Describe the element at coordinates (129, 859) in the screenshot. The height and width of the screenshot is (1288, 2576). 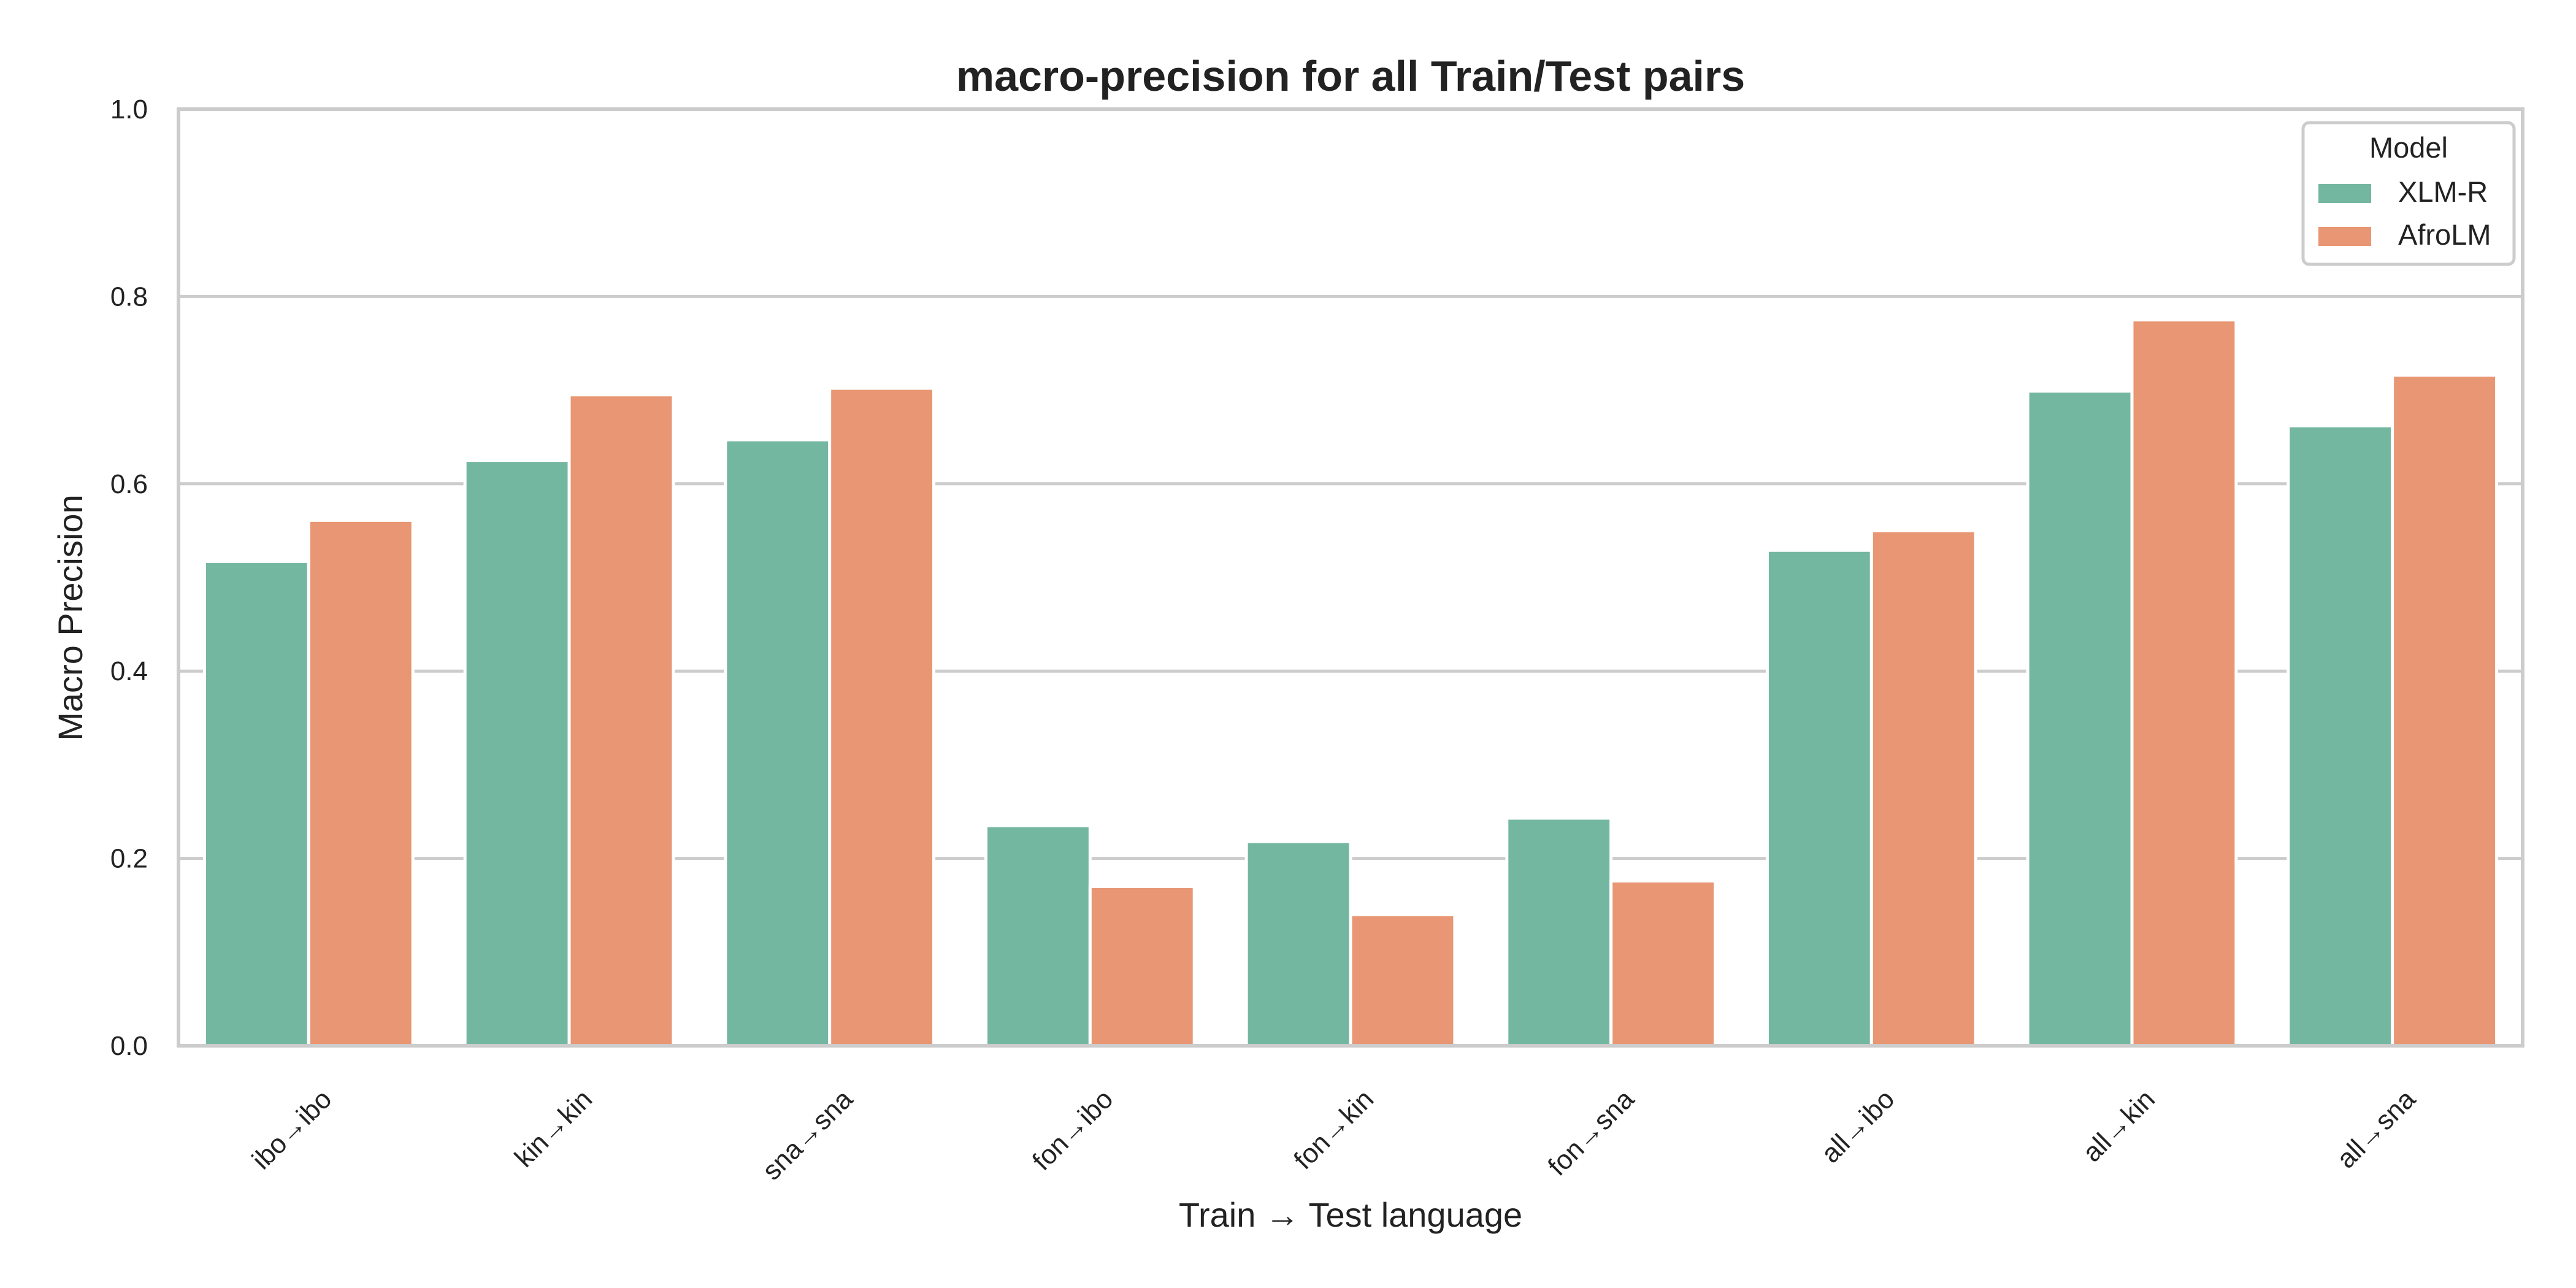
I see `y-tick-label: 0.2` at that location.